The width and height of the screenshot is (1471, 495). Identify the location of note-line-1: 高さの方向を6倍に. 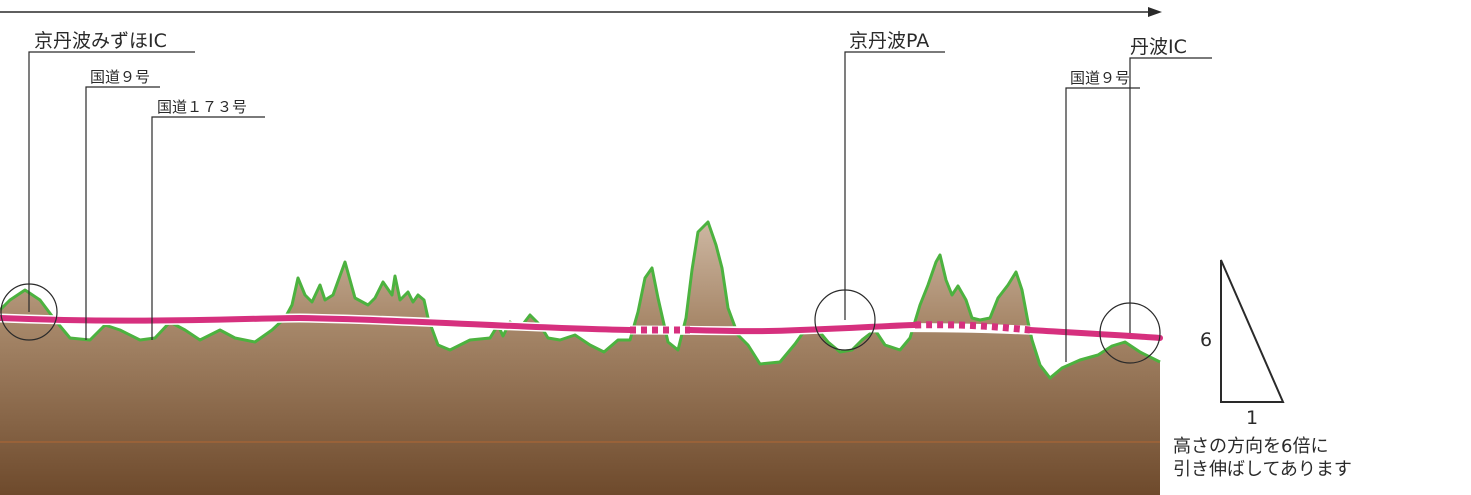
(1251, 446).